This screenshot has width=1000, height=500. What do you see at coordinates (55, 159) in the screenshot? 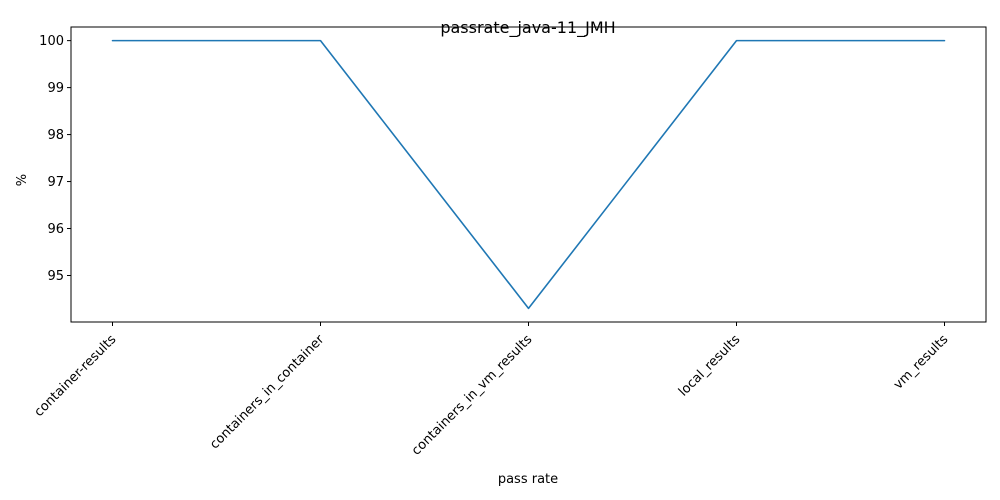
I see `y-axis: 95 96 97 98 99 100` at bounding box center [55, 159].